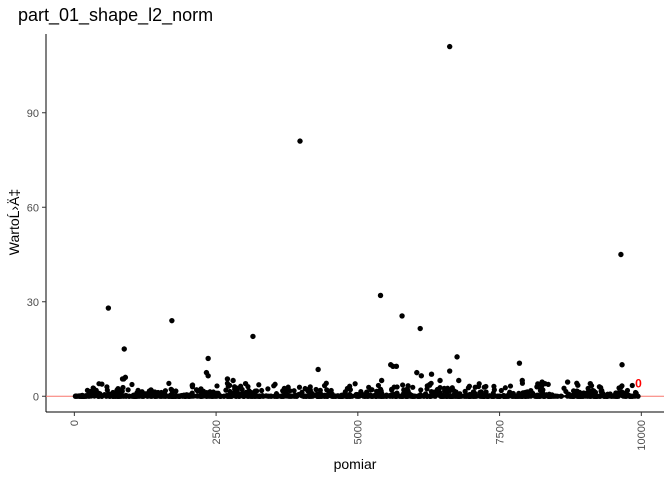 The height and width of the screenshot is (480, 672). Describe the element at coordinates (500, 432) in the screenshot. I see `x-tick-label: 7500` at that location.